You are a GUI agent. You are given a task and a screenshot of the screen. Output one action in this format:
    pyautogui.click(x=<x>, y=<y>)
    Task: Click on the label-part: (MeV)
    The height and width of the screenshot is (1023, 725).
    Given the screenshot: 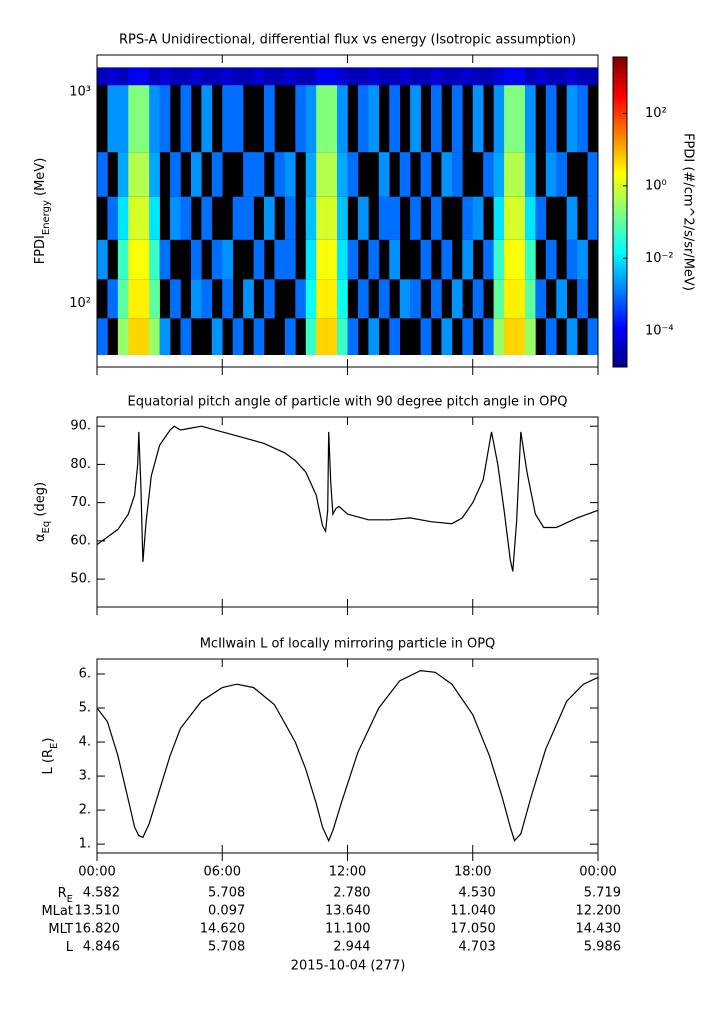 What is the action you would take?
    pyautogui.click(x=40, y=179)
    